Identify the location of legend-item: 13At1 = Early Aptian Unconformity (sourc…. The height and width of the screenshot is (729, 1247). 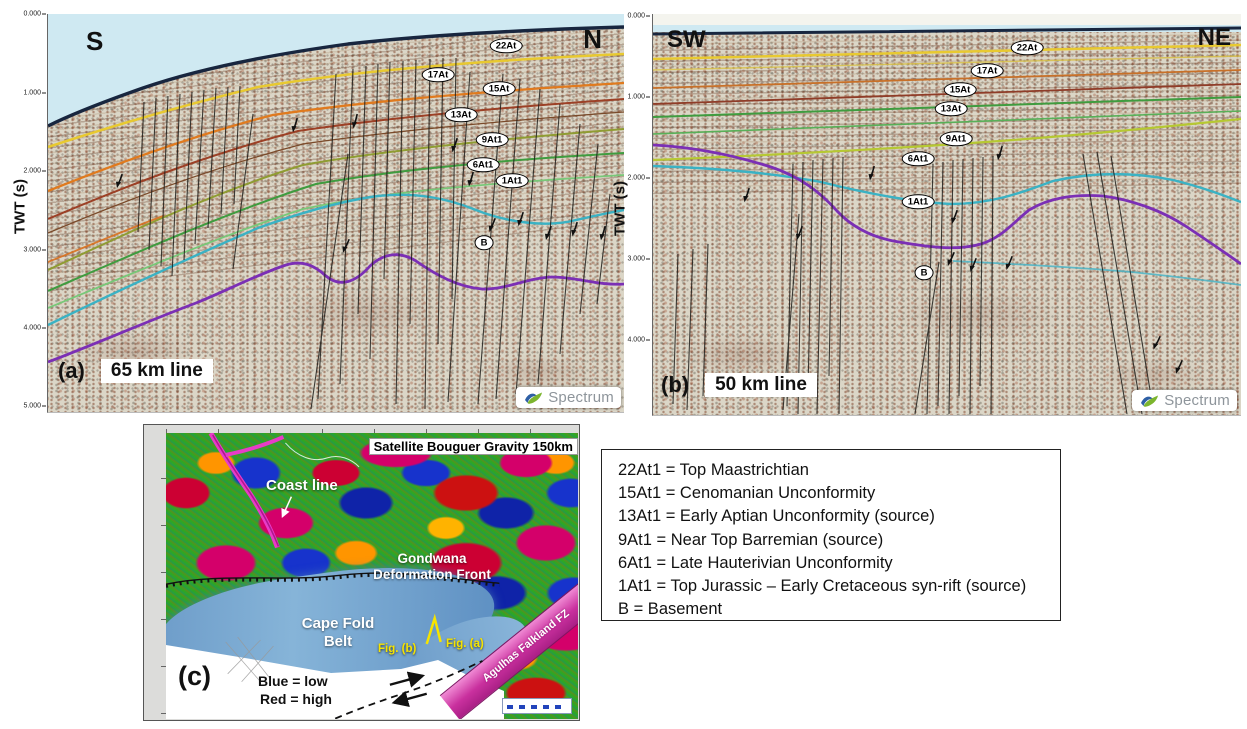
(776, 516).